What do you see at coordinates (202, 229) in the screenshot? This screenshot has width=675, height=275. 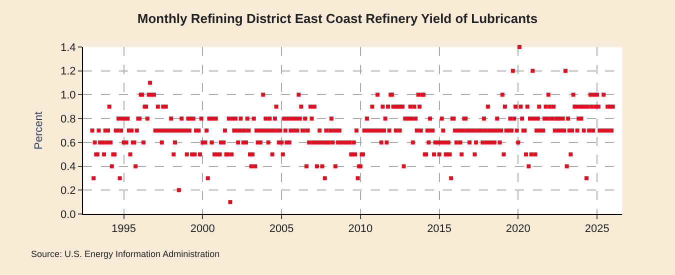 I see `x-tick-label: 2000` at bounding box center [202, 229].